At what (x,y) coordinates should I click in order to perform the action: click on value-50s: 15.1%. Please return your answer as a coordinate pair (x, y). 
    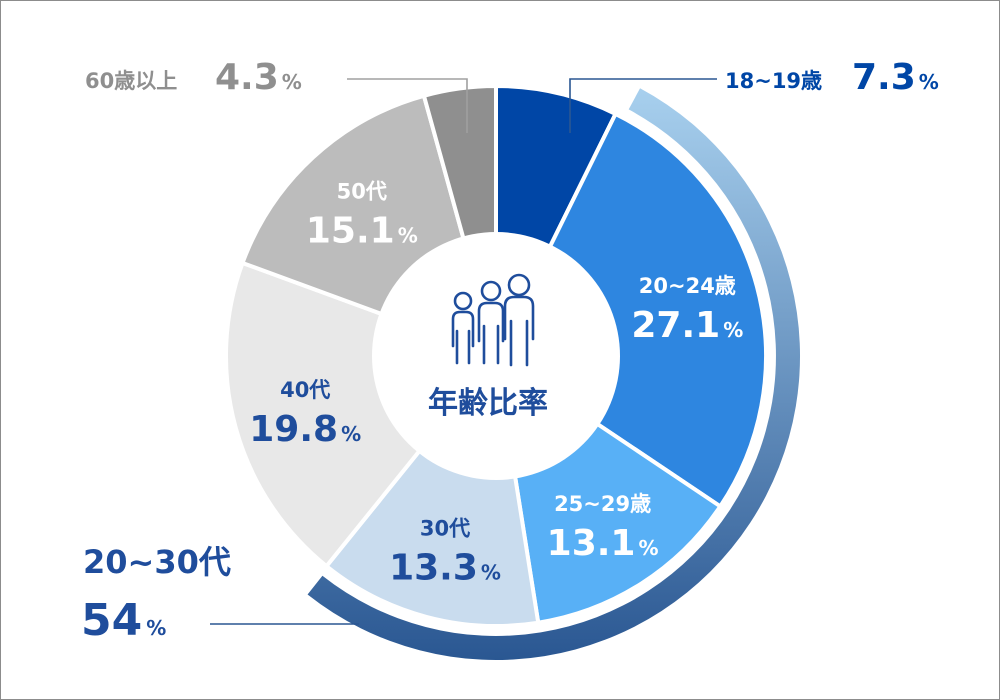
    Looking at the image, I should click on (362, 230).